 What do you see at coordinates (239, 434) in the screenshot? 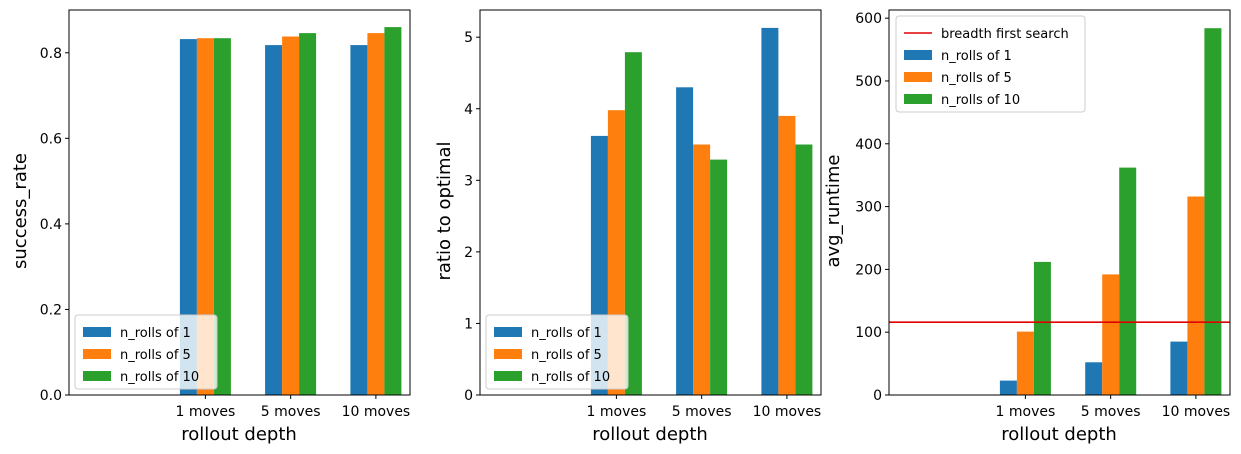
I see `x-axis-label-1: rollout depth` at bounding box center [239, 434].